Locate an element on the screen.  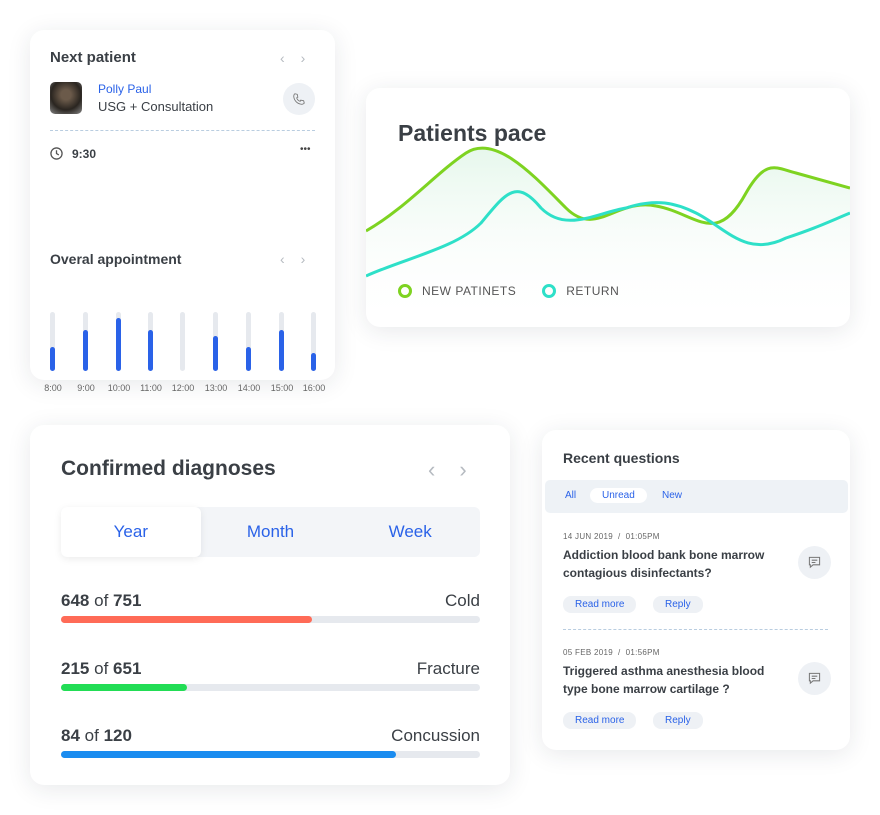
diagnosis-row: 648 of 751 Cold is located at coordinates (270, 607).